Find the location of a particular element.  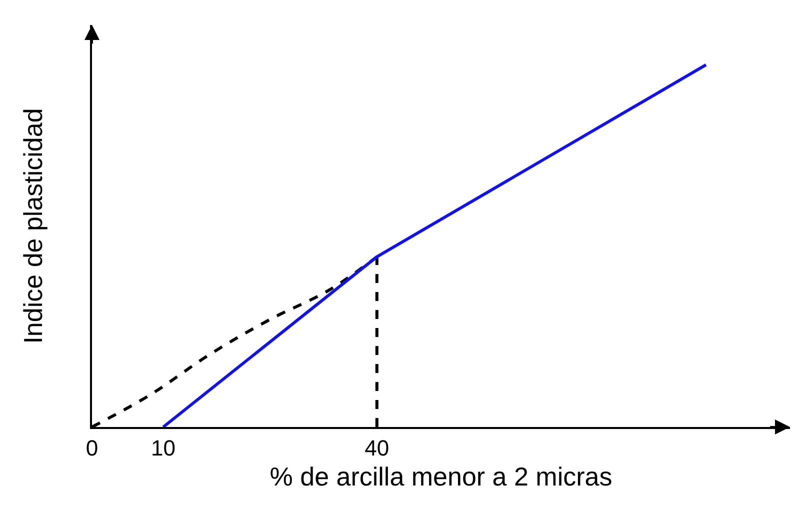

x-tick-label: 10 is located at coordinates (163, 447).